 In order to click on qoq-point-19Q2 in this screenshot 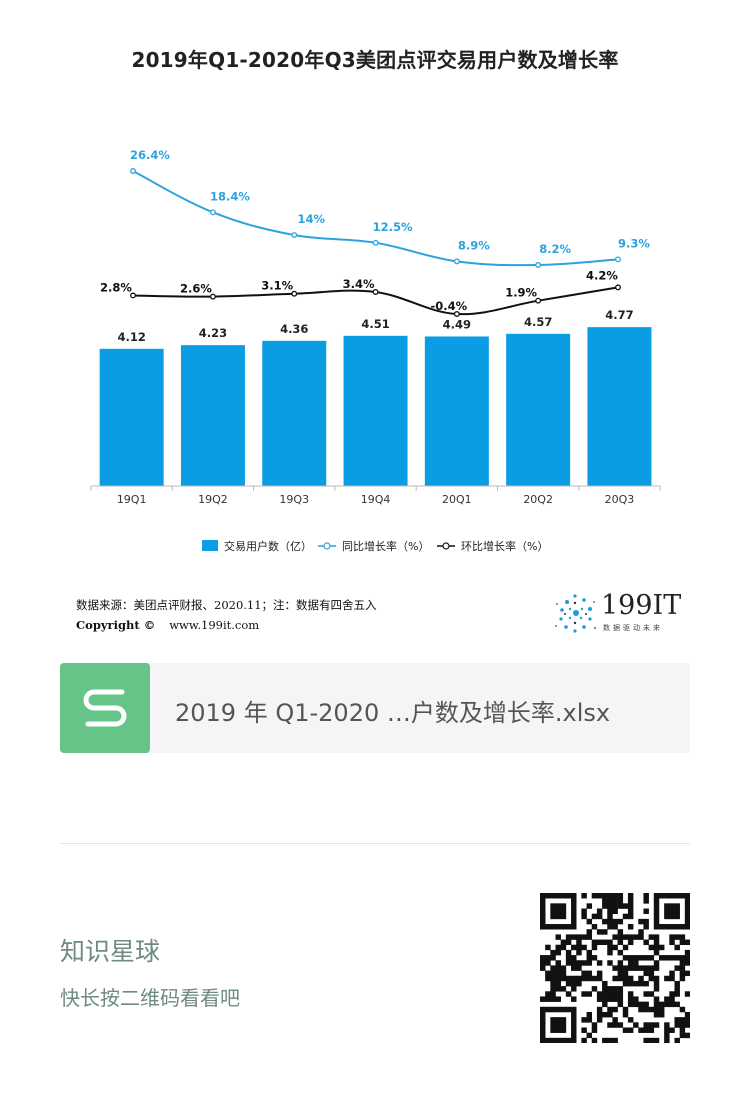, I will do `click(212, 296)`.